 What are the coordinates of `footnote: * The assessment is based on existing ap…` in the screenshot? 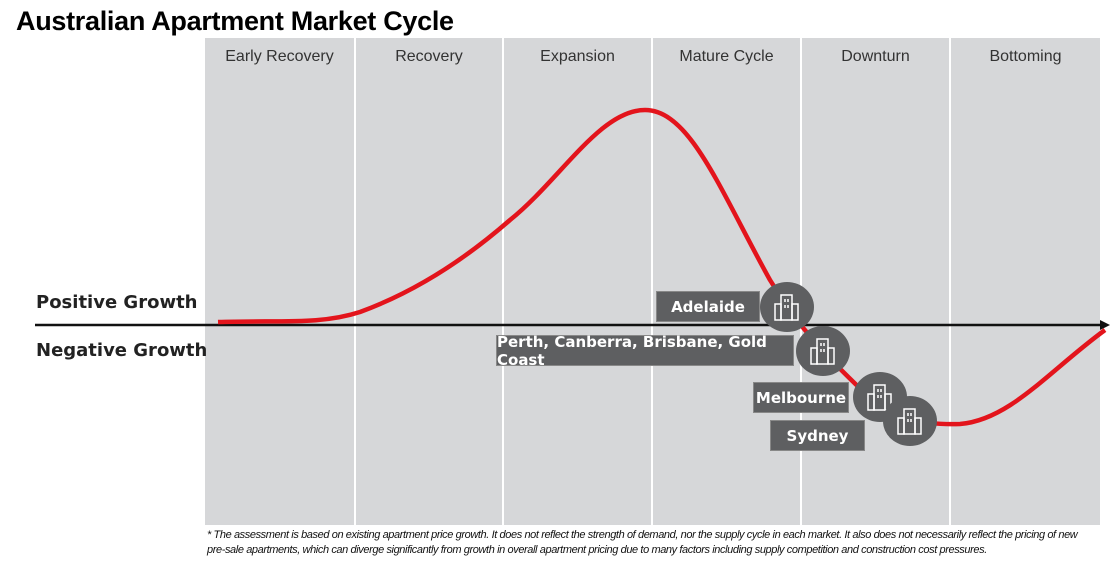 It's located at (642, 542).